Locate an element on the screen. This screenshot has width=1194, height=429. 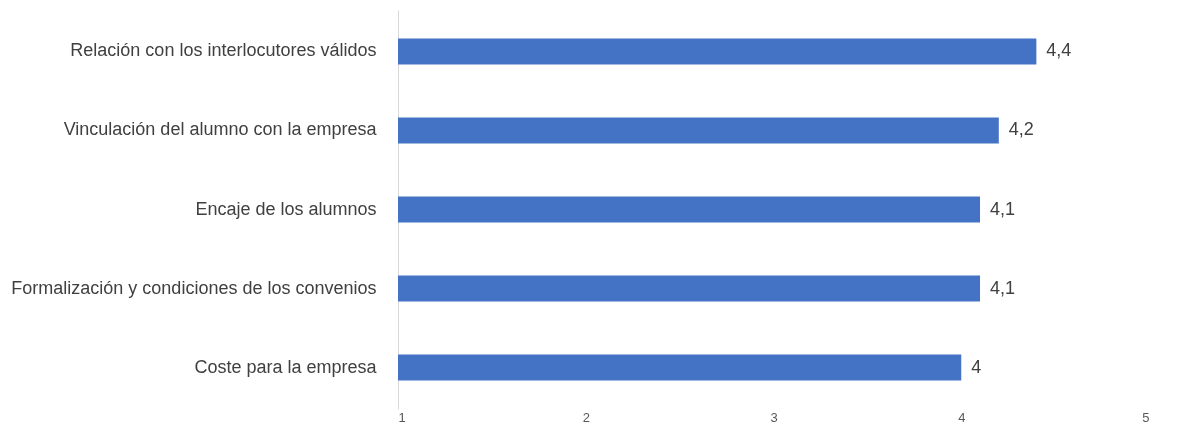
x-tick-label: 4 is located at coordinates (962, 417).